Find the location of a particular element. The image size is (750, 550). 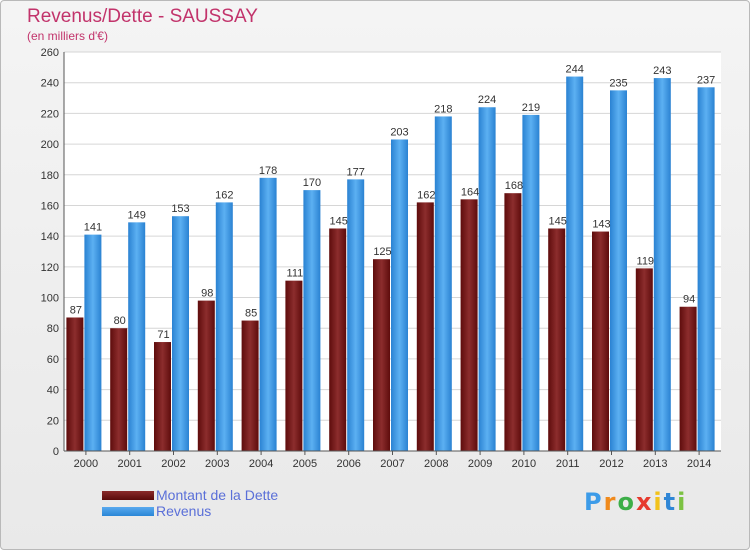

legend-label-revenue: Revenus is located at coordinates (184, 511).